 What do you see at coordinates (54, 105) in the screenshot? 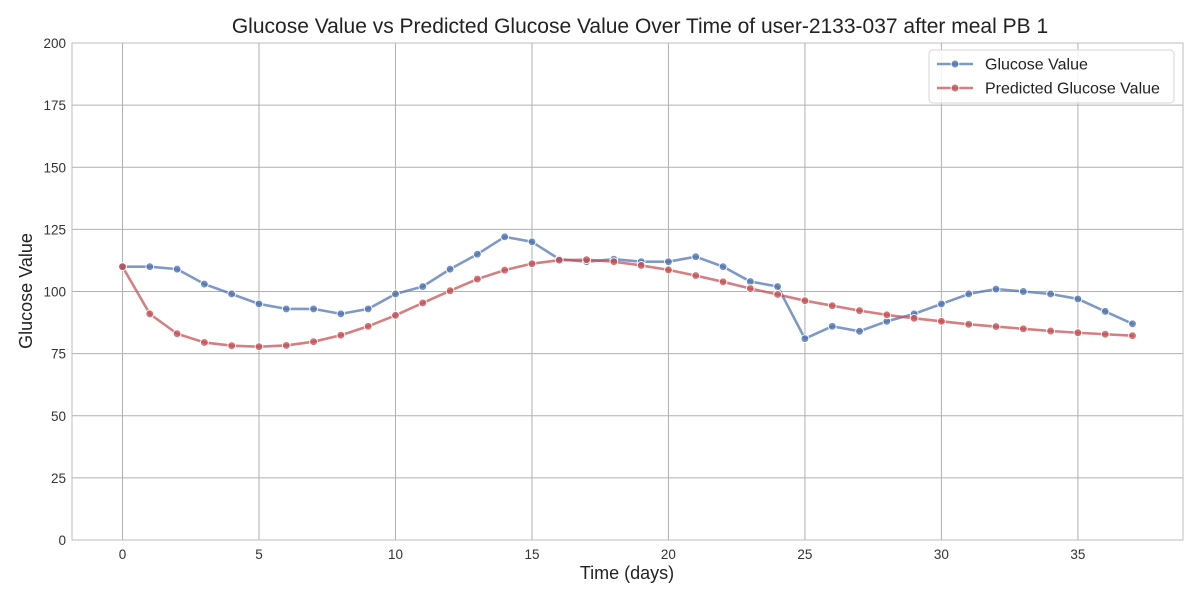
I see `y-tick-label: 175` at bounding box center [54, 105].